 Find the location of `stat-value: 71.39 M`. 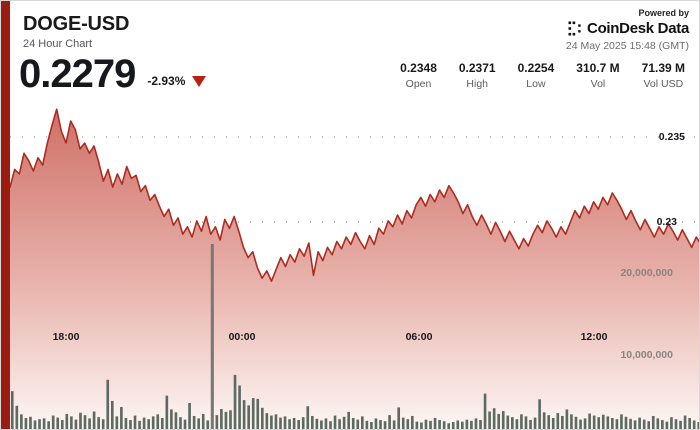

stat-value: 71.39 M is located at coordinates (663, 68).